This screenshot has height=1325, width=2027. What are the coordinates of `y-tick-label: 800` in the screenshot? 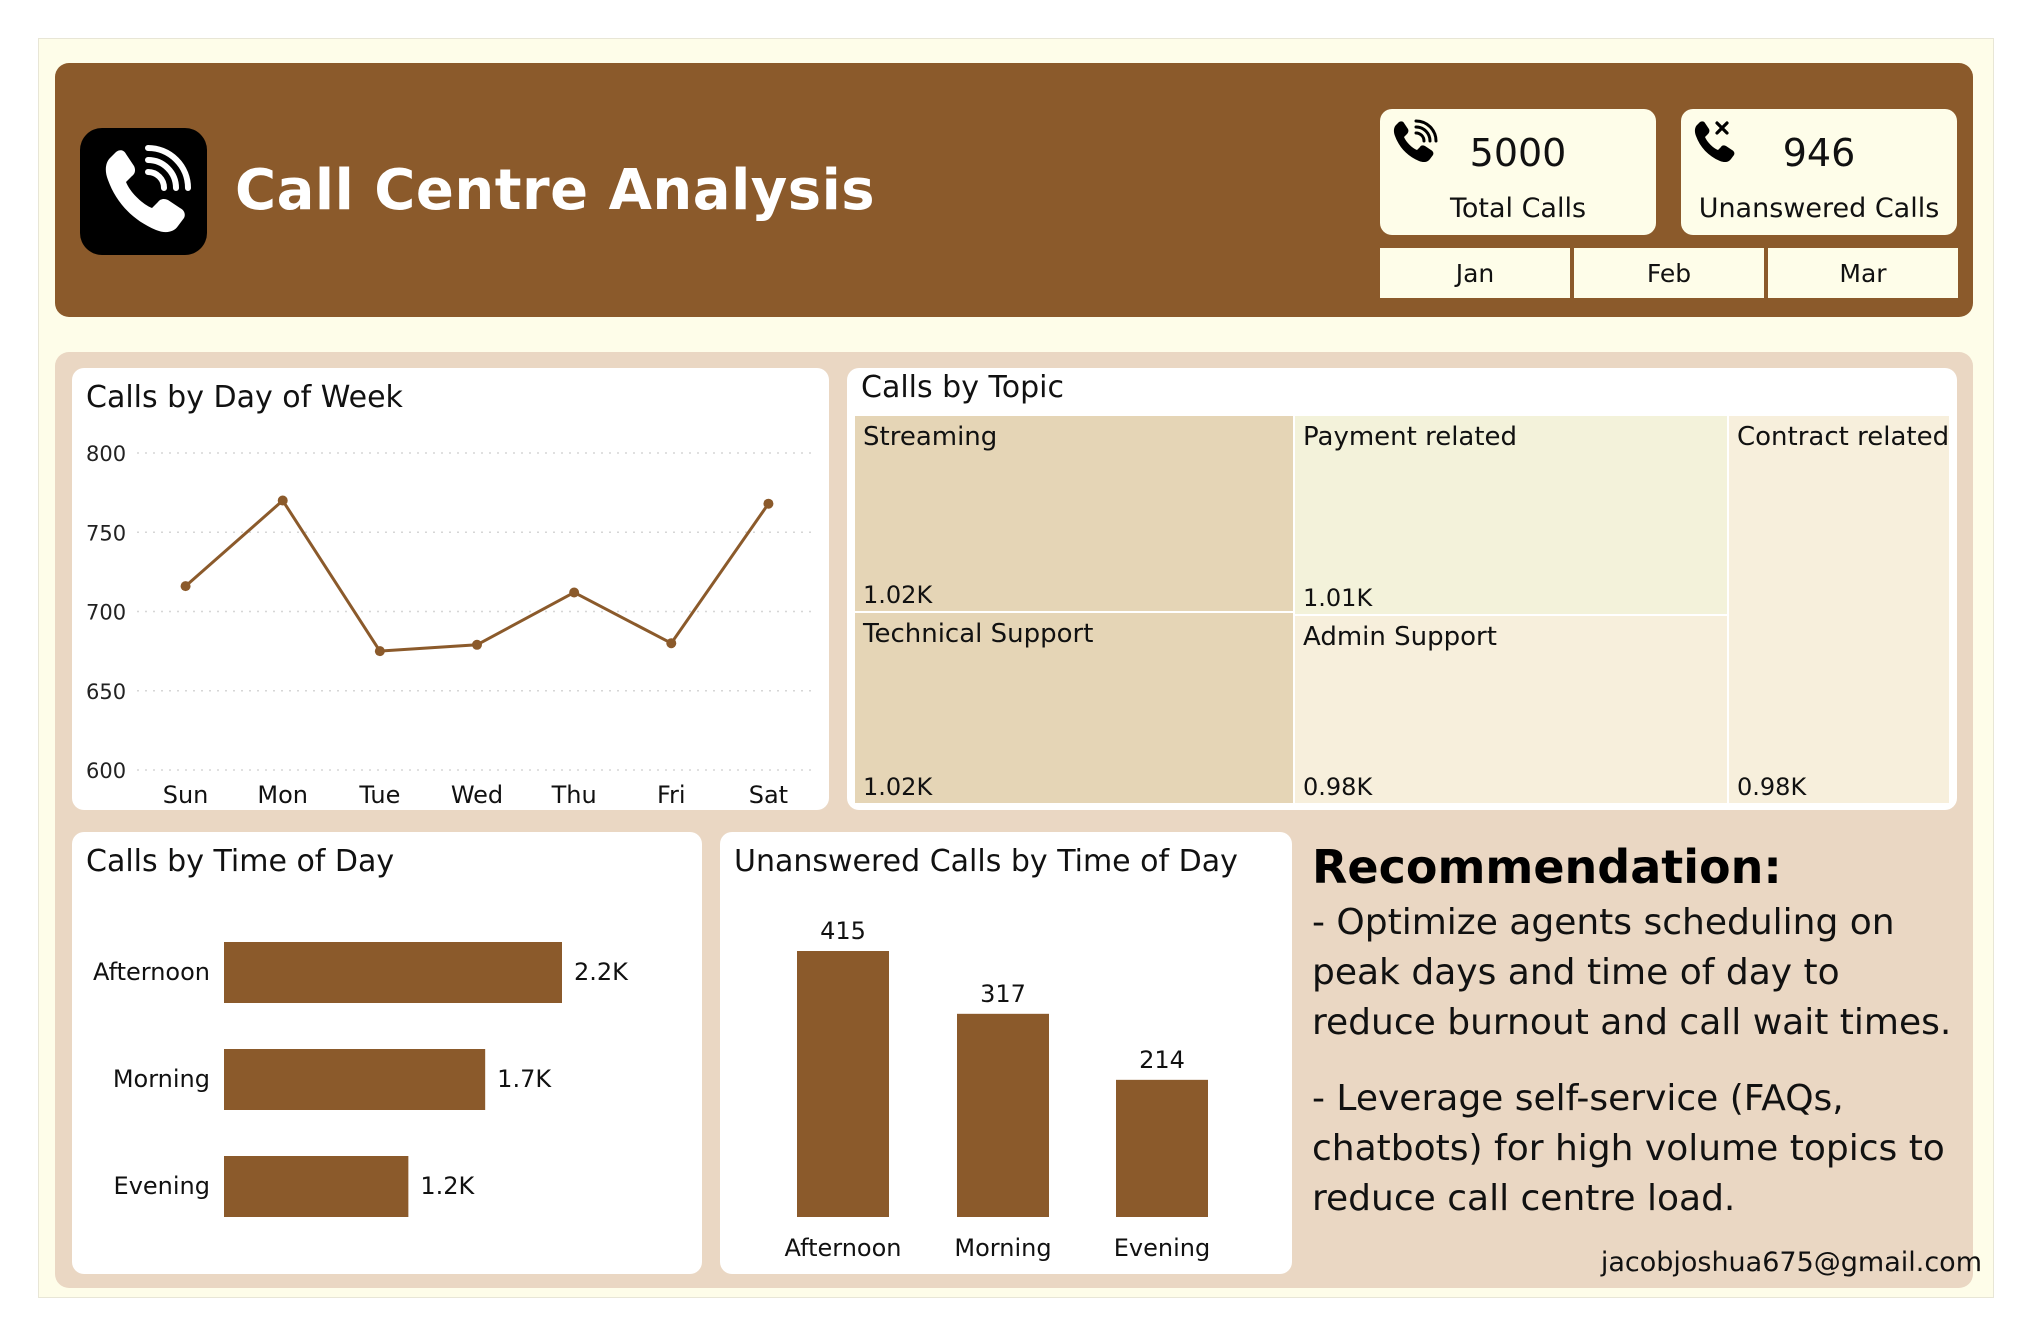 It's located at (106, 454).